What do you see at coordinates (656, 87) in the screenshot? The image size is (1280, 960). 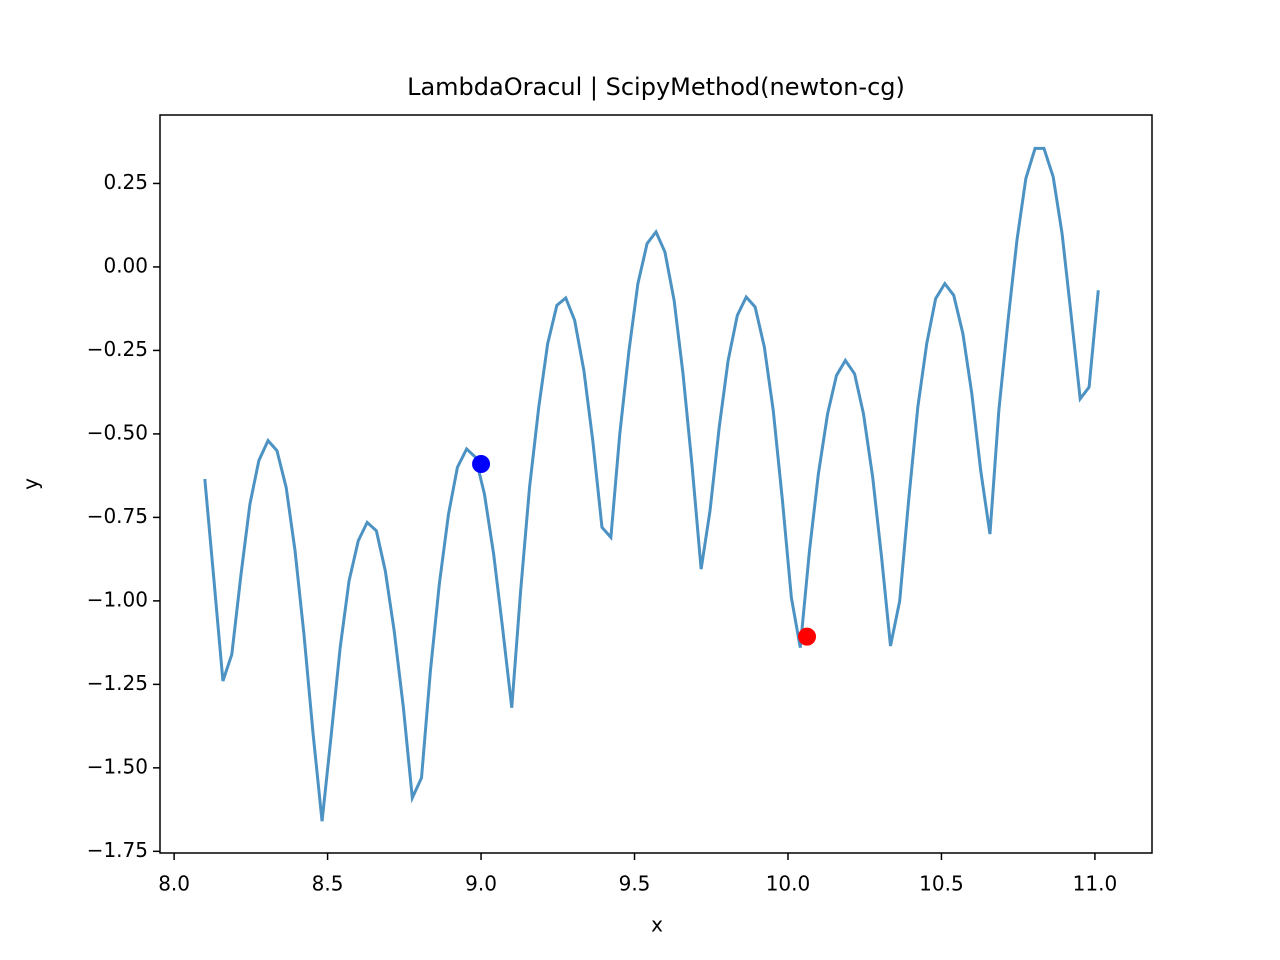 I see `chart-title: LambdaOracul | ScipyMethod(newton-cg)` at bounding box center [656, 87].